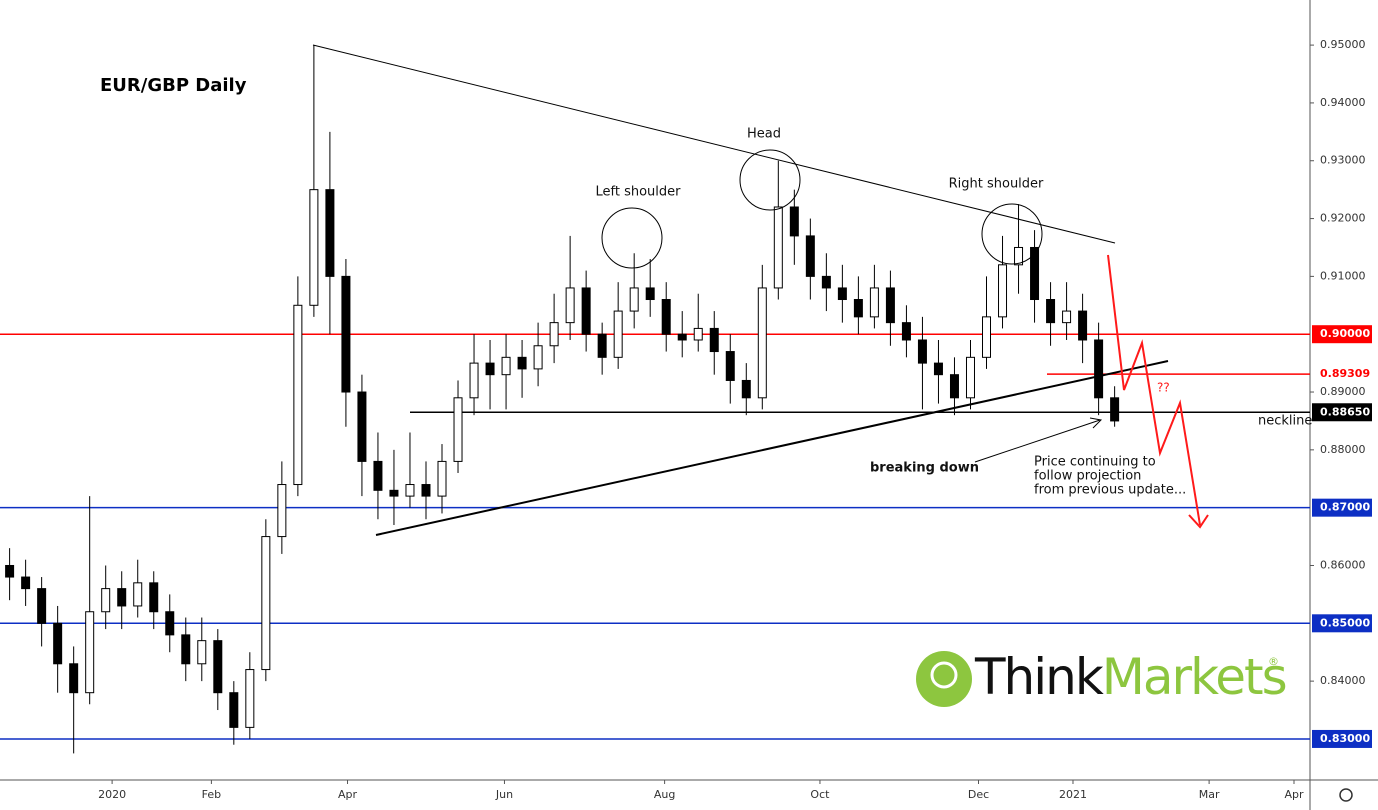 The width and height of the screenshot is (1378, 810). I want to click on annotation: Right shoulder, so click(996, 184).